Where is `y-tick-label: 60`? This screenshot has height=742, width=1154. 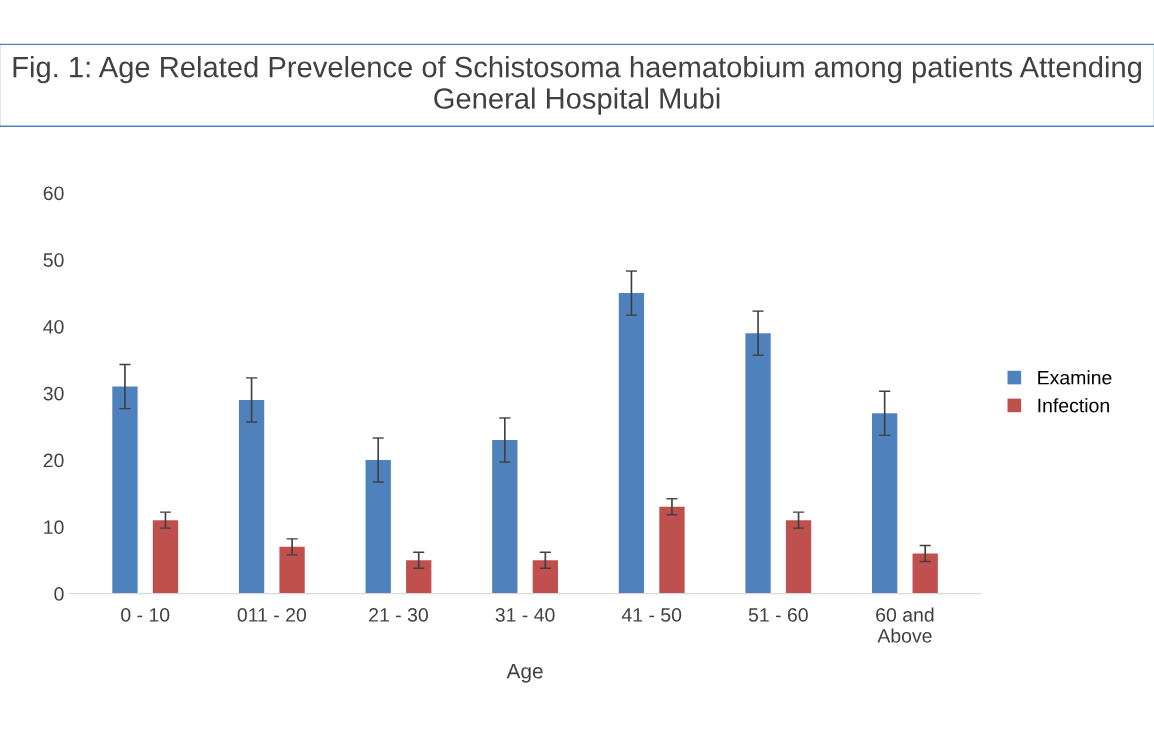 y-tick-label: 60 is located at coordinates (53, 193).